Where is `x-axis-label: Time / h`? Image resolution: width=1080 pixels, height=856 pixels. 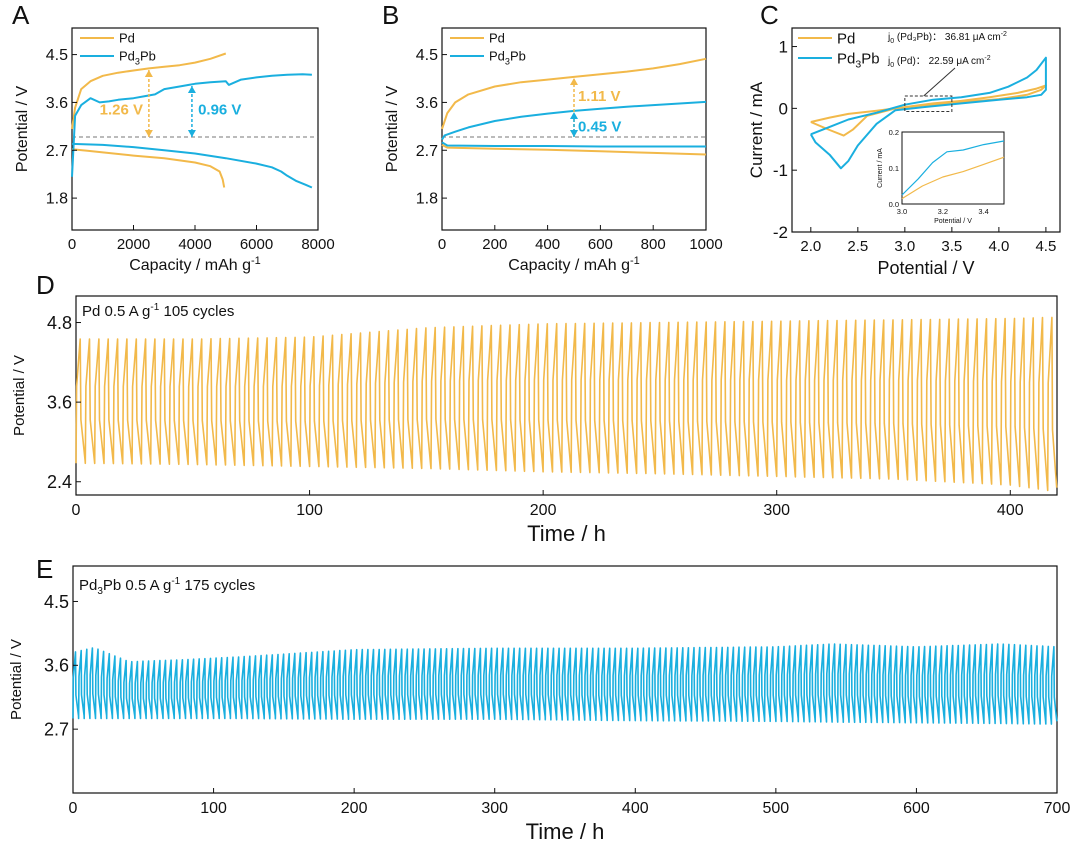
x-axis-label: Time / h is located at coordinates (566, 533).